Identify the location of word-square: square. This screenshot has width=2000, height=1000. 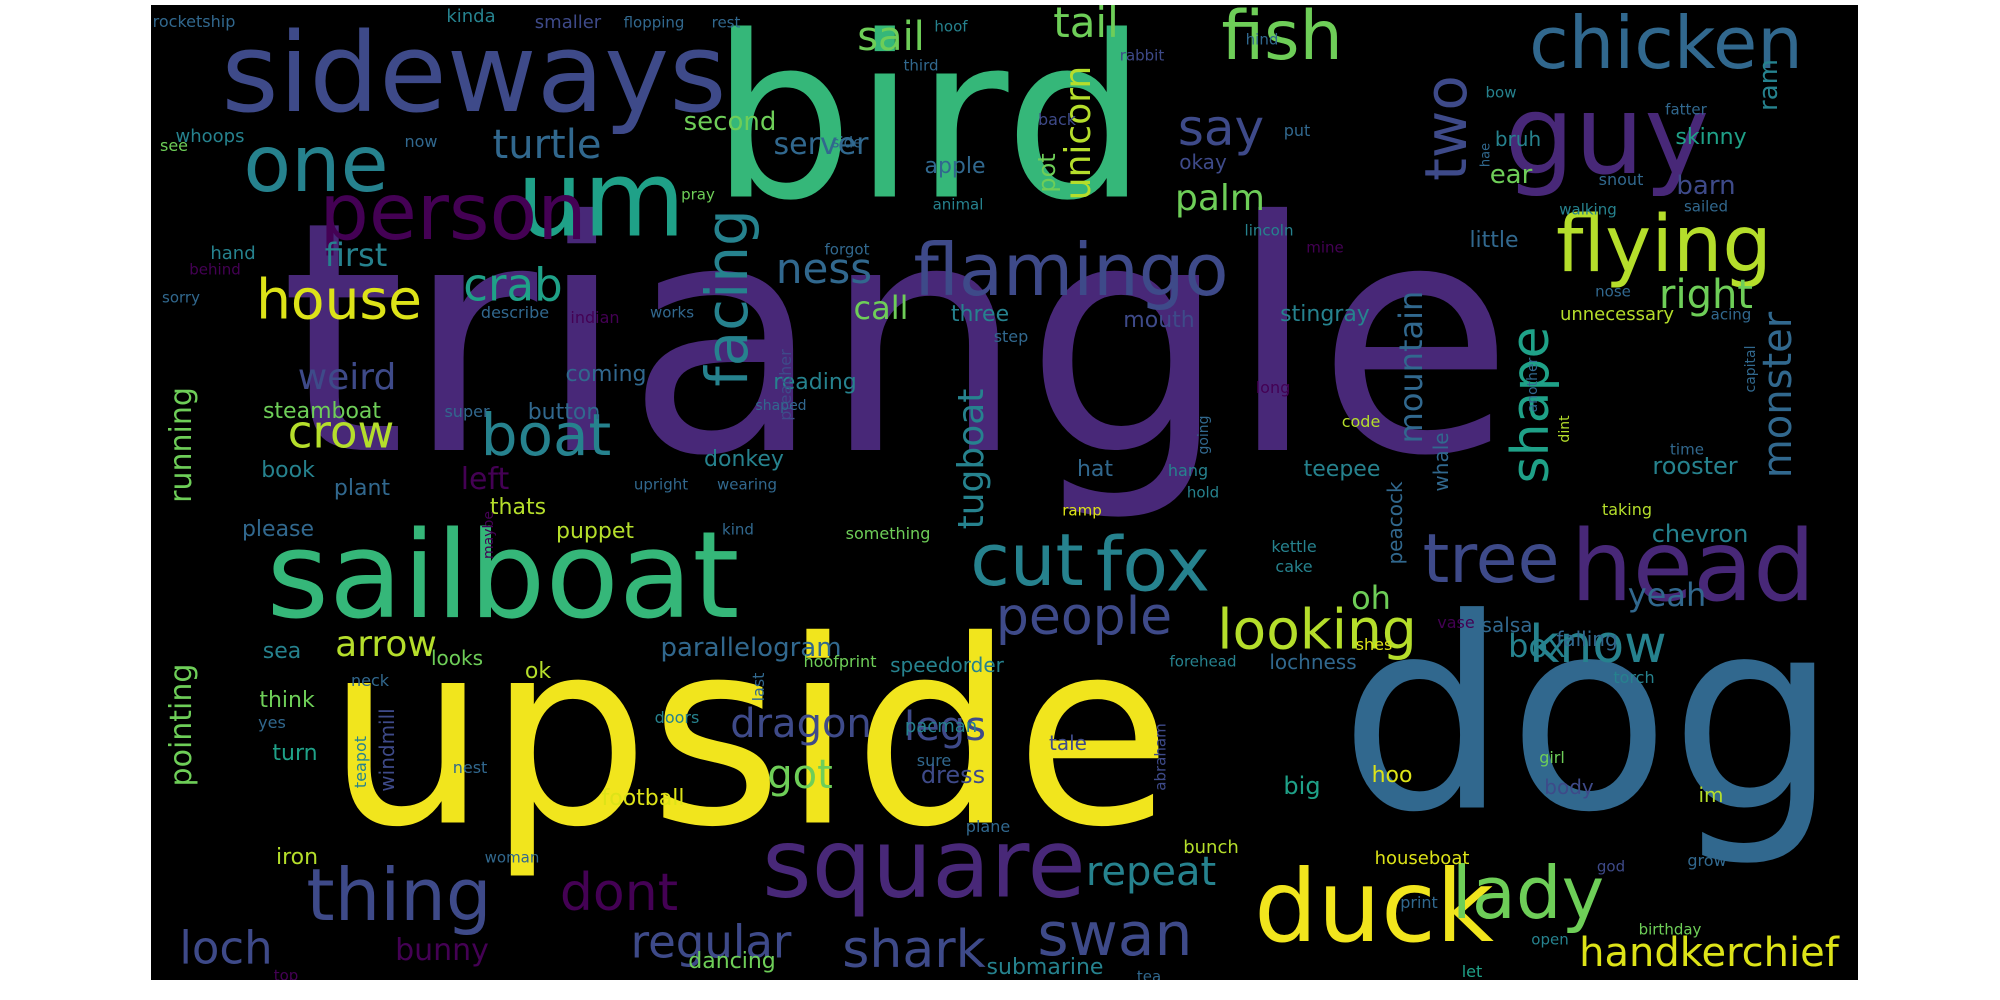
(924, 864).